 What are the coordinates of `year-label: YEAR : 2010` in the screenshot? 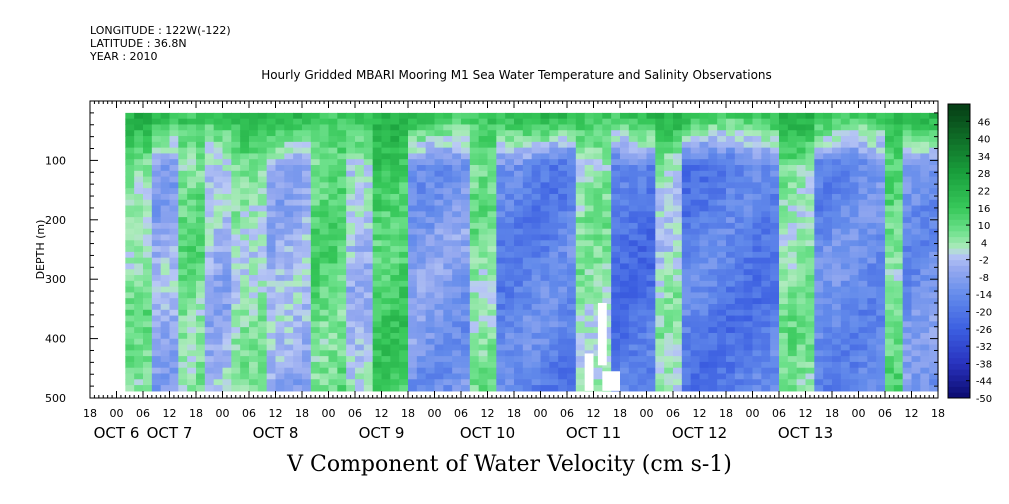 It's located at (124, 56).